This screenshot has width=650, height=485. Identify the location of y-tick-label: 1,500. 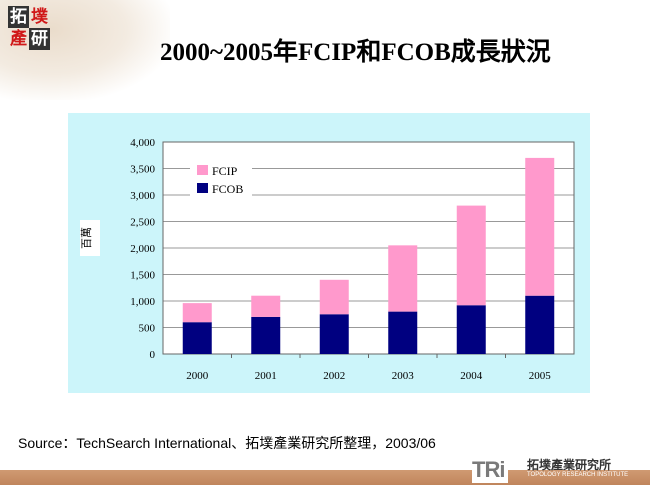
(142, 276).